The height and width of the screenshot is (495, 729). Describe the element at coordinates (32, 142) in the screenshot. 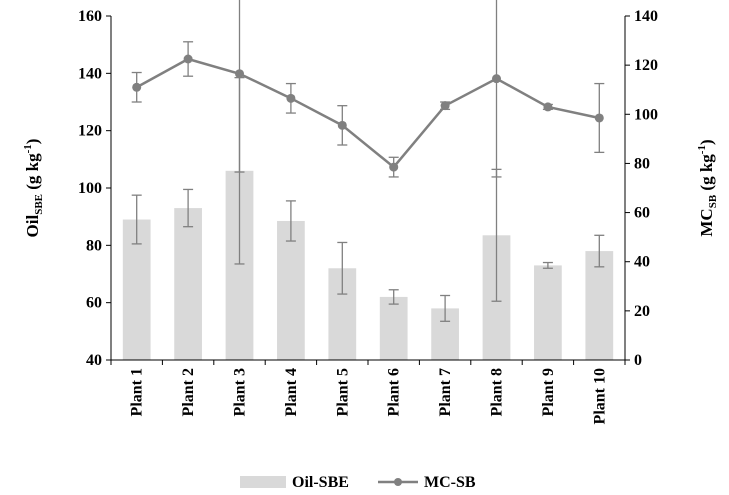

I see `y-left-label-end: )` at that location.